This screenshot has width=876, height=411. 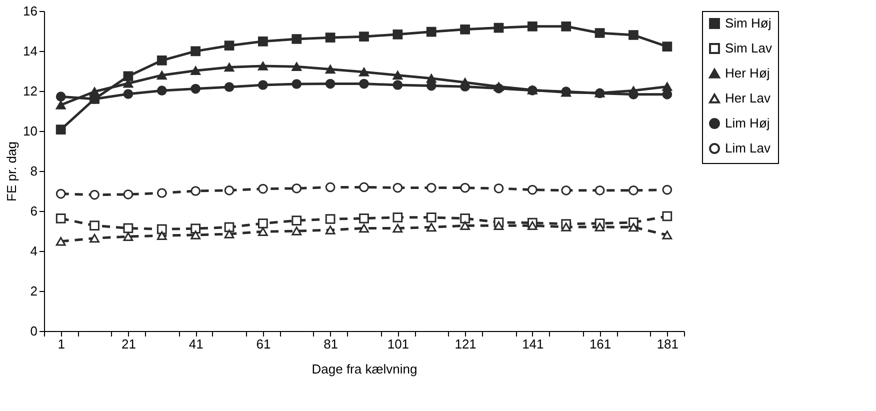 What do you see at coordinates (34, 171) in the screenshot?
I see `y-tick-label: 8` at bounding box center [34, 171].